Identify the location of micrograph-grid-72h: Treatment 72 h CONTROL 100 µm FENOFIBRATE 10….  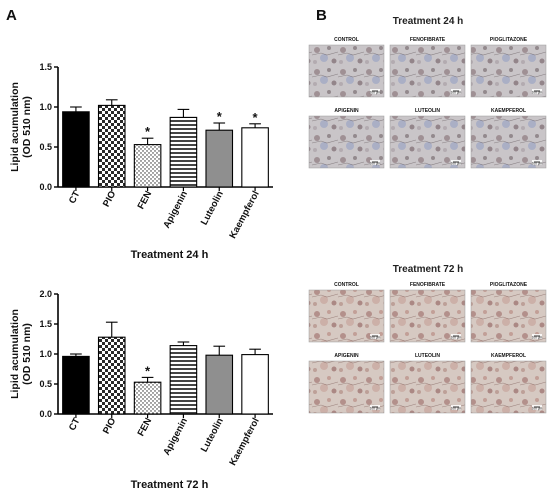
(427, 339).